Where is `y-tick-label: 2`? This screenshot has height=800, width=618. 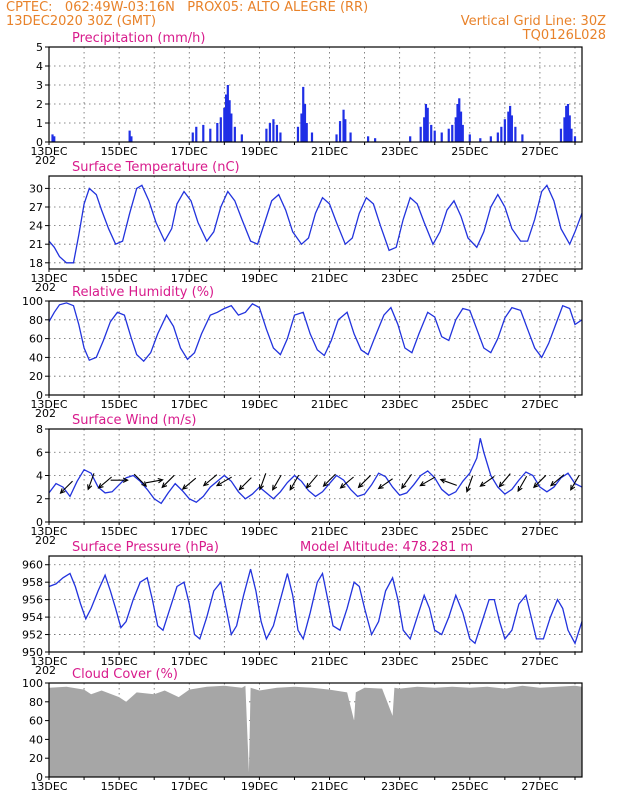
y-tick-label: 2 is located at coordinates (39, 104).